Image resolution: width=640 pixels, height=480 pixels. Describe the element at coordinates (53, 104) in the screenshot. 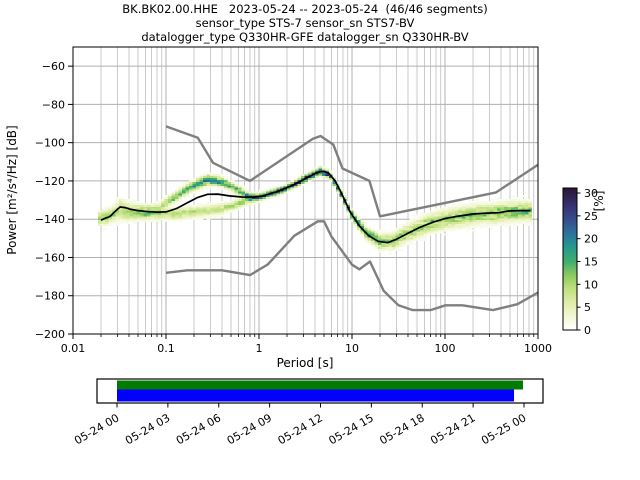

I see `y-tick-label: −80` at that location.